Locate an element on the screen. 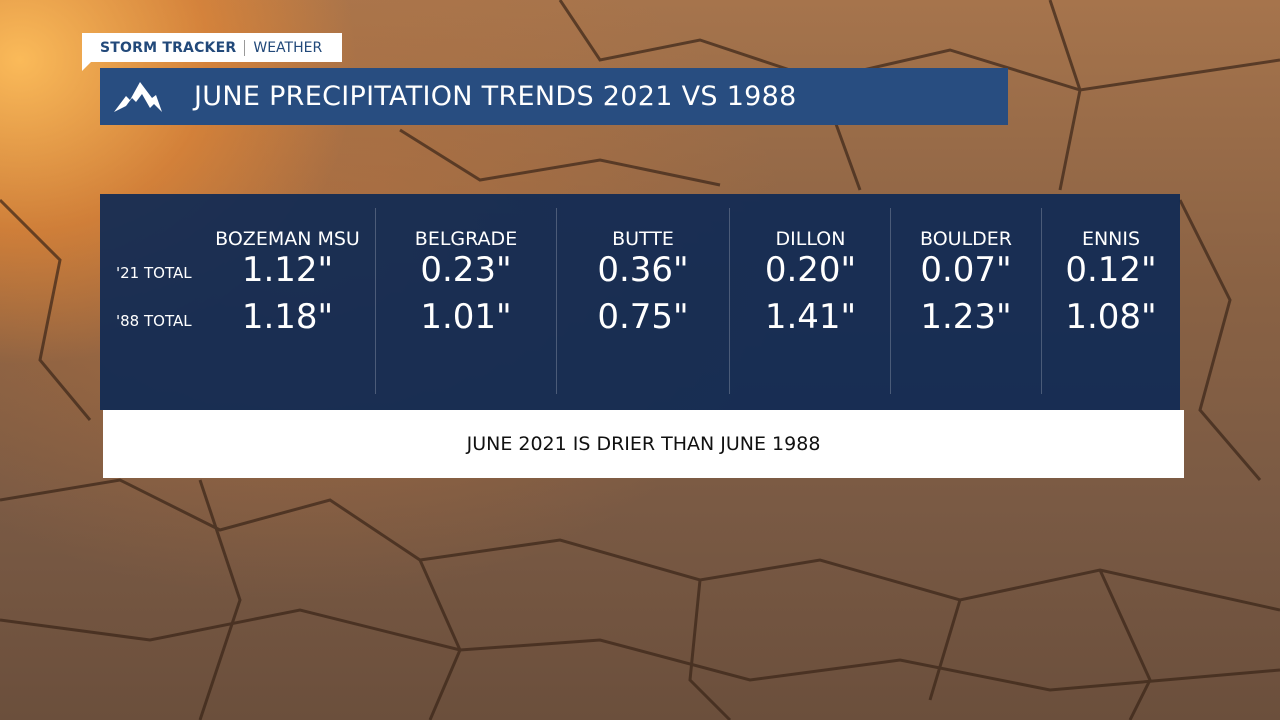 Image resolution: width=1280 pixels, height=720 pixels. total-1988: 1.01" is located at coordinates (466, 317).